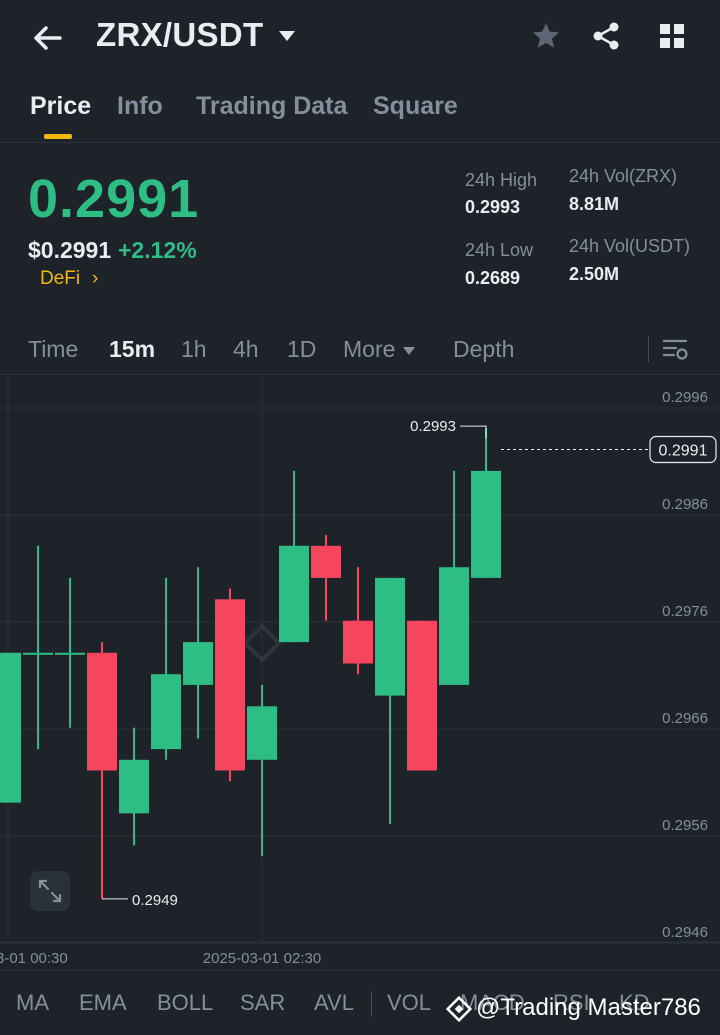  I want to click on vol-base-value: 8.81M, so click(594, 204).